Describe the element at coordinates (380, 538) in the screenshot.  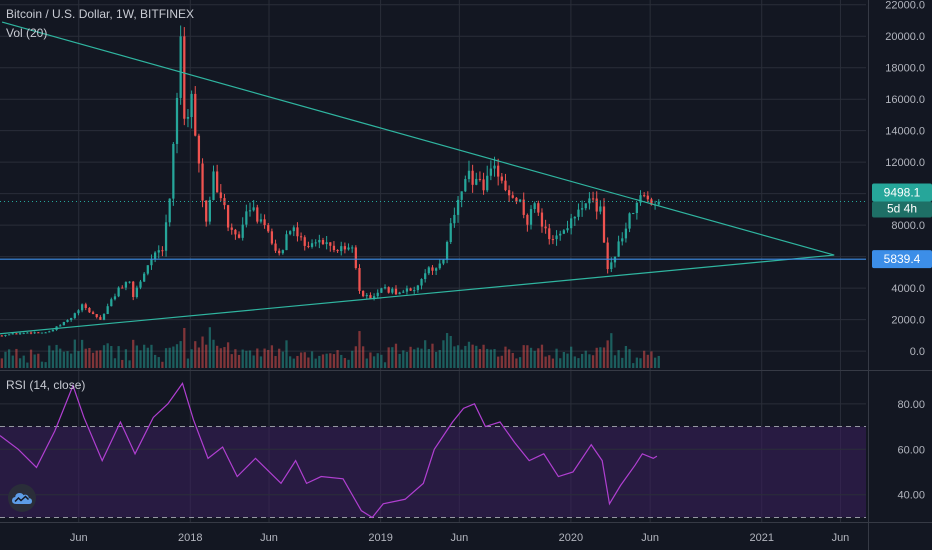
I see `x-tick-label: 2019` at that location.